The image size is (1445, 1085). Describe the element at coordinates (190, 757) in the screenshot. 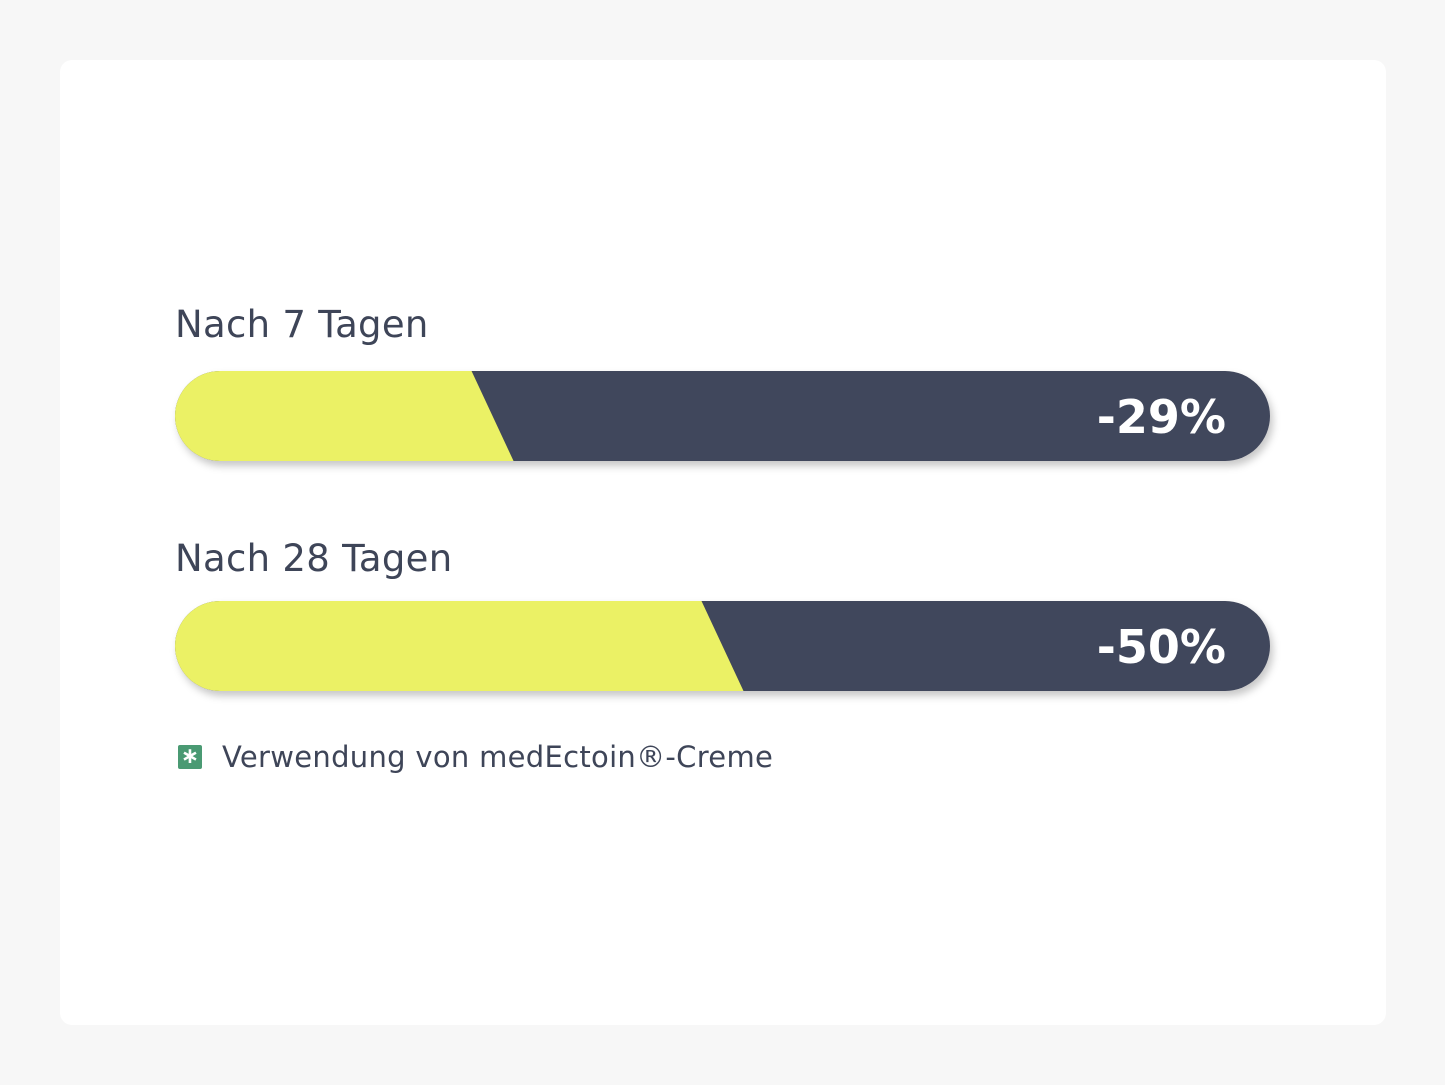

I see `asterisk-square-icon: ∗` at that location.